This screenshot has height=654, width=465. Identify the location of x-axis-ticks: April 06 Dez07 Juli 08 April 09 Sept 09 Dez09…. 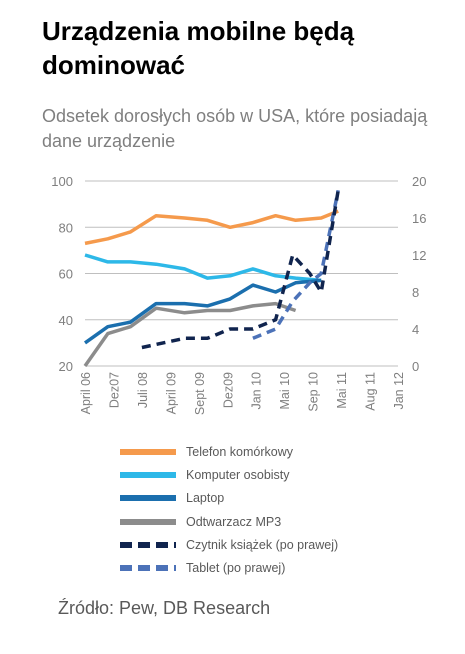
(242, 393).